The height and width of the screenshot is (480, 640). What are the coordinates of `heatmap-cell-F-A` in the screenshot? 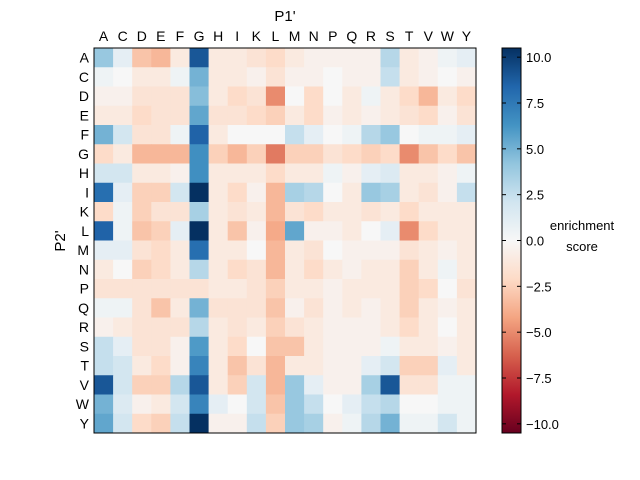 It's located at (104, 135).